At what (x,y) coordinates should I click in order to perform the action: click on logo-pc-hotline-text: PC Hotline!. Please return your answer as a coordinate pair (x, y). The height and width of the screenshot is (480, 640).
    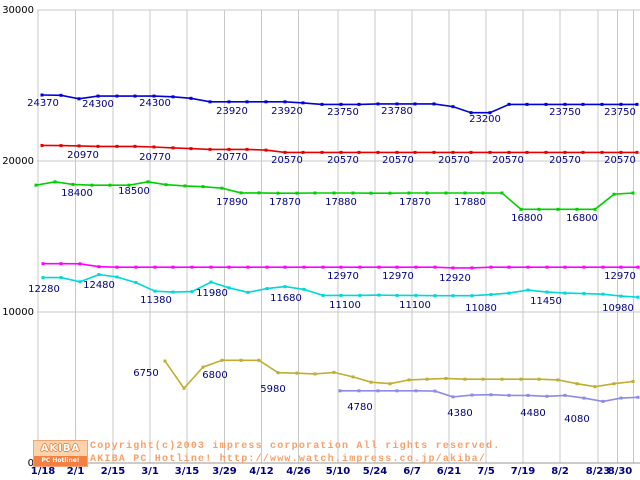
    Looking at the image, I should click on (60, 461).